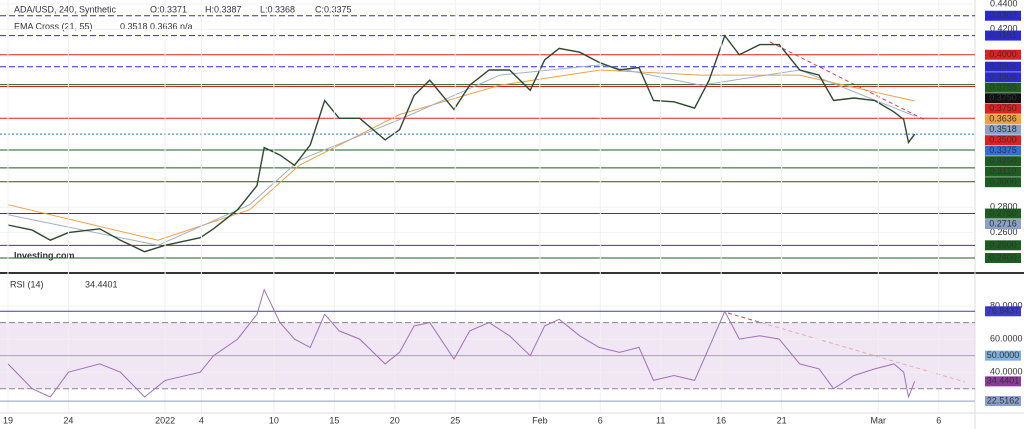 The width and height of the screenshot is (1024, 429). I want to click on y-tick-label: 80.0000, so click(1006, 305).